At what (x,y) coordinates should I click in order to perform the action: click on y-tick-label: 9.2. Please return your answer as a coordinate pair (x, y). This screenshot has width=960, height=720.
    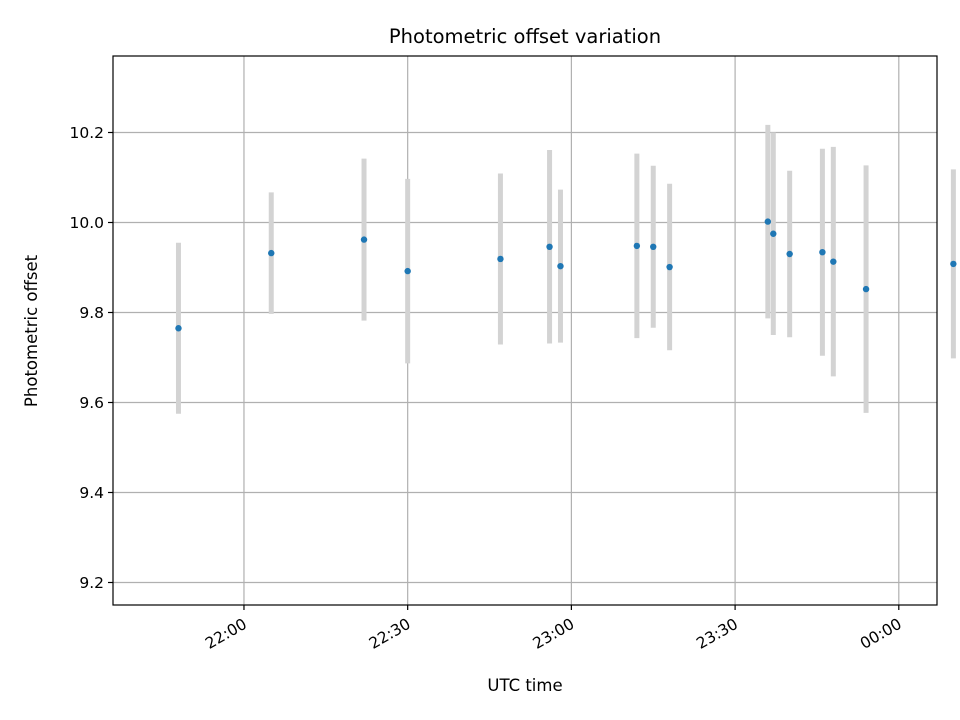
    Looking at the image, I should click on (91, 583).